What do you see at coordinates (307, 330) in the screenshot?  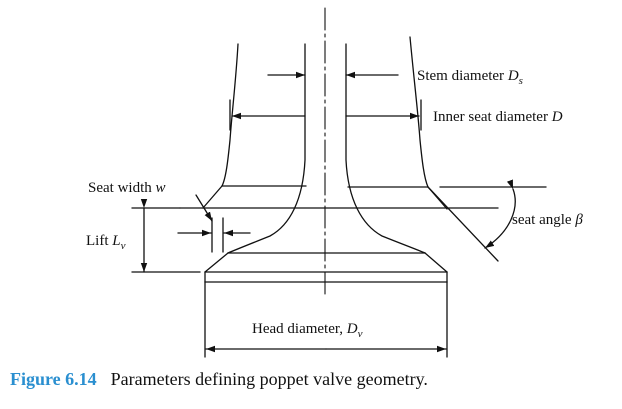 I see `head-diameter-label: Head diameter, Dv` at bounding box center [307, 330].